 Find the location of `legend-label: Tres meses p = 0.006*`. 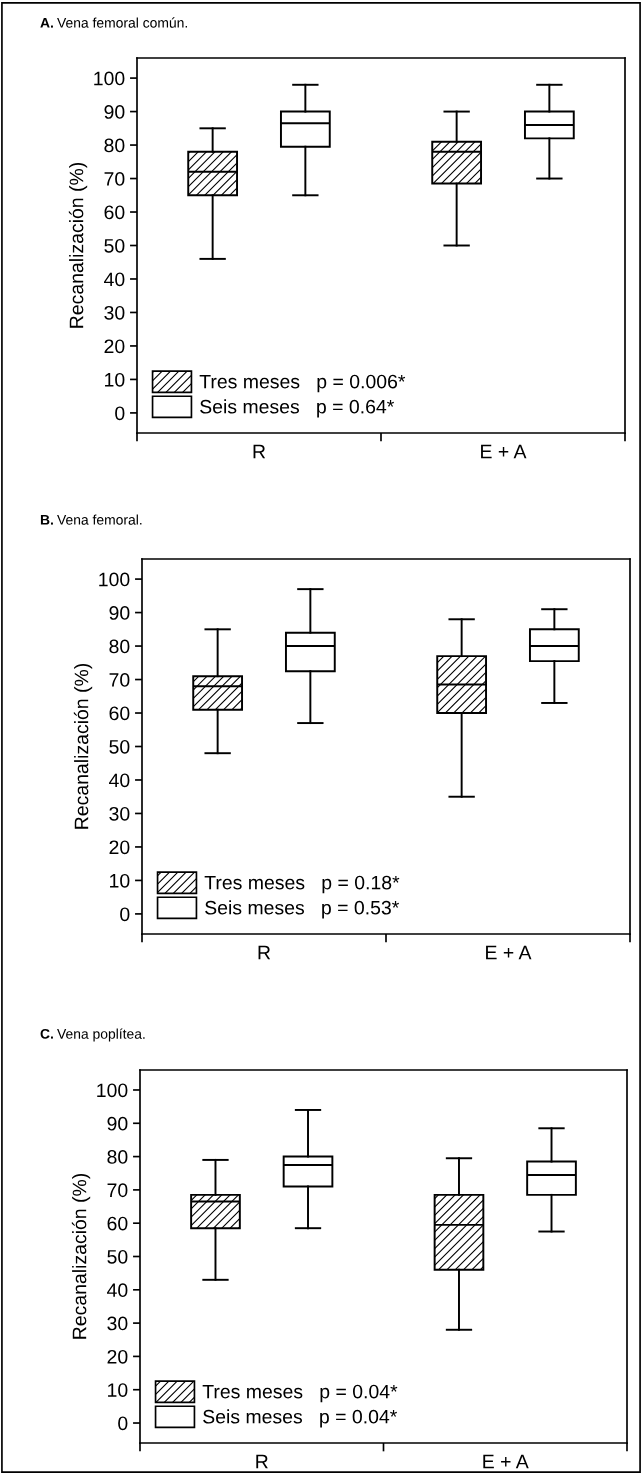

legend-label: Tres meses p = 0.006* is located at coordinates (302, 383).